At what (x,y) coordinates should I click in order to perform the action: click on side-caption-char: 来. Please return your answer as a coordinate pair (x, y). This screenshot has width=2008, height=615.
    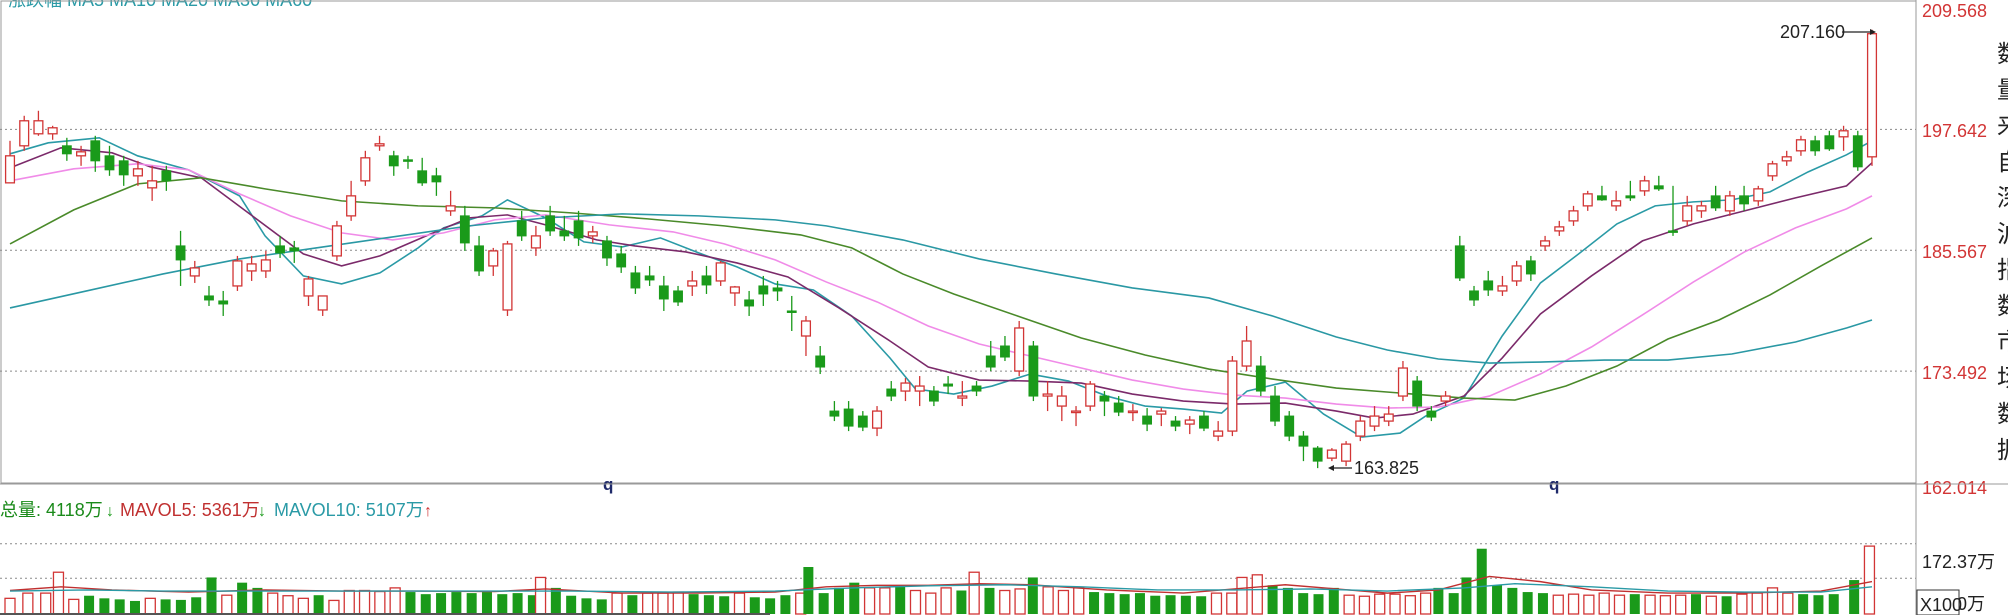
    Looking at the image, I should click on (2002, 126).